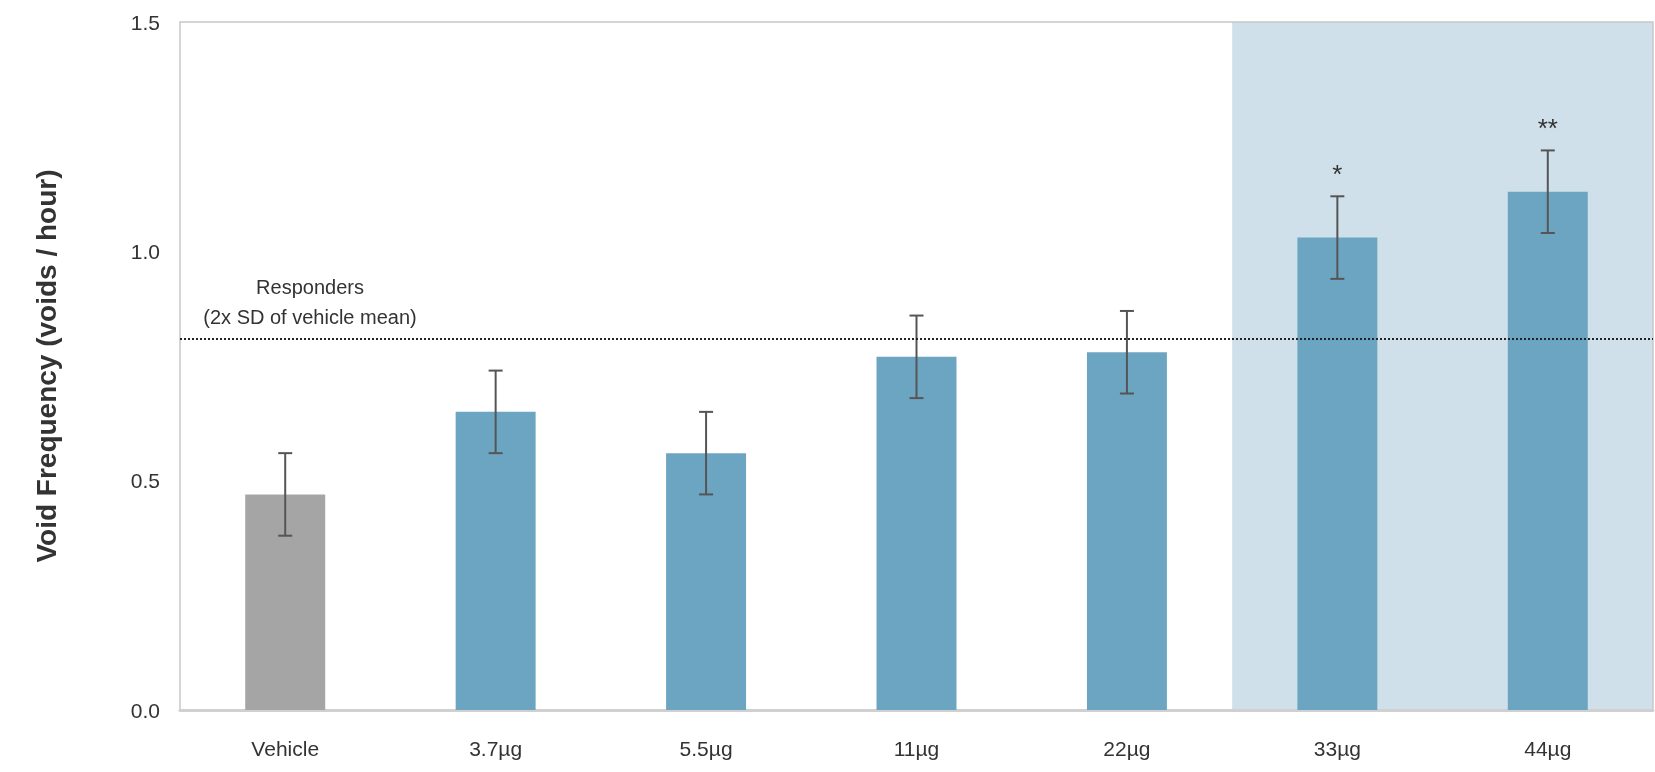 The height and width of the screenshot is (772, 1655). Describe the element at coordinates (145, 481) in the screenshot. I see `y-tick-label: 0.5` at that location.